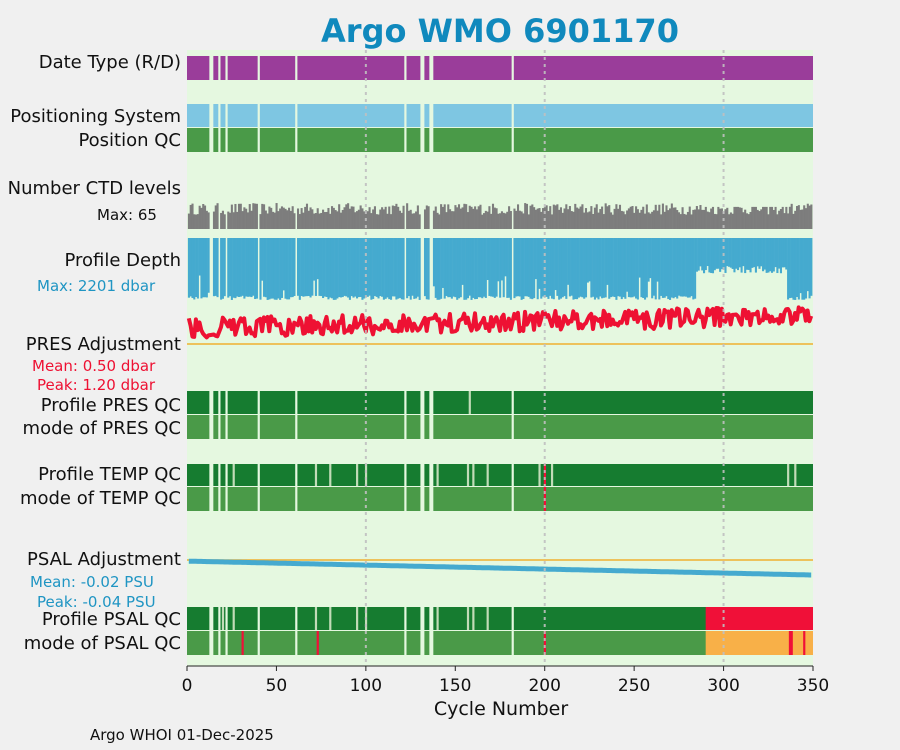  Describe the element at coordinates (500, 402) in the screenshot. I see `profile-pres-qc-band` at that location.